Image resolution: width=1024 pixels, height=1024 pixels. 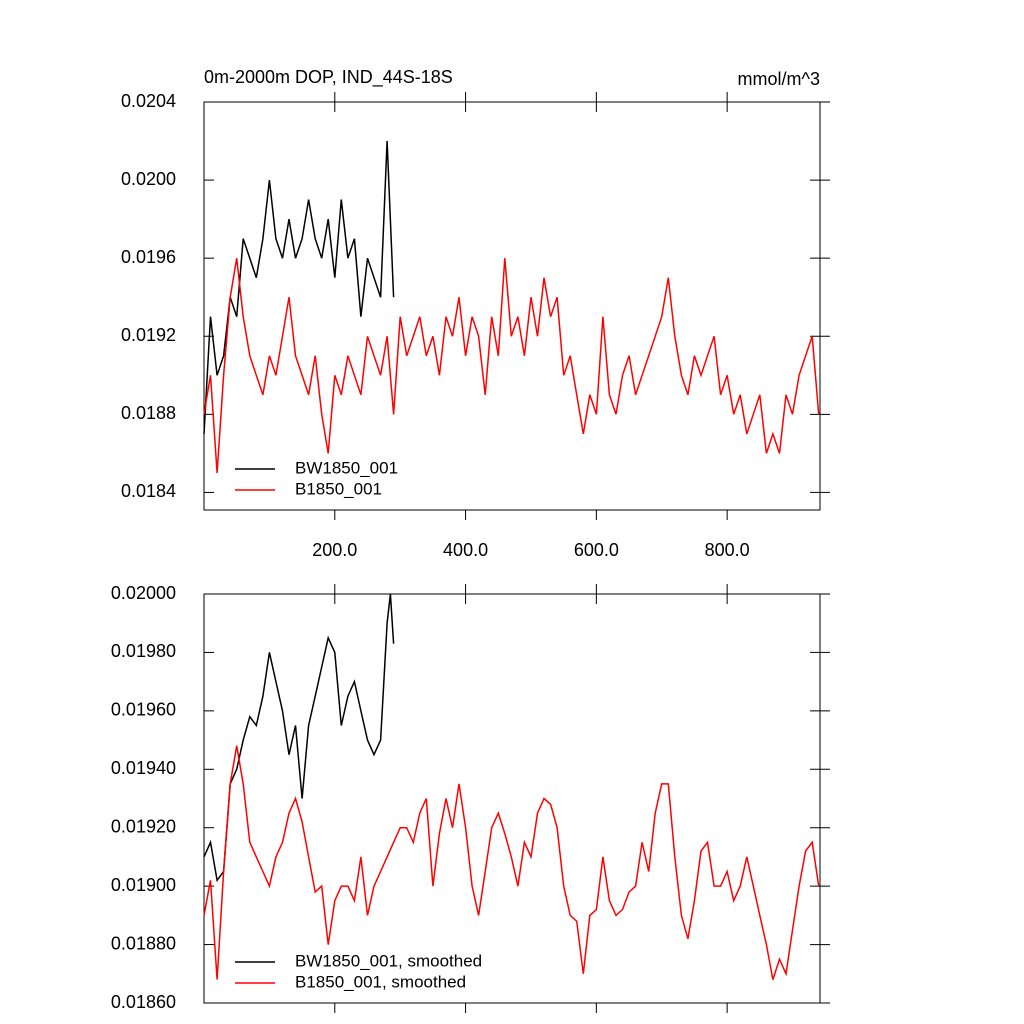 I want to click on x-tick-label: 400.0, so click(x=465, y=550).